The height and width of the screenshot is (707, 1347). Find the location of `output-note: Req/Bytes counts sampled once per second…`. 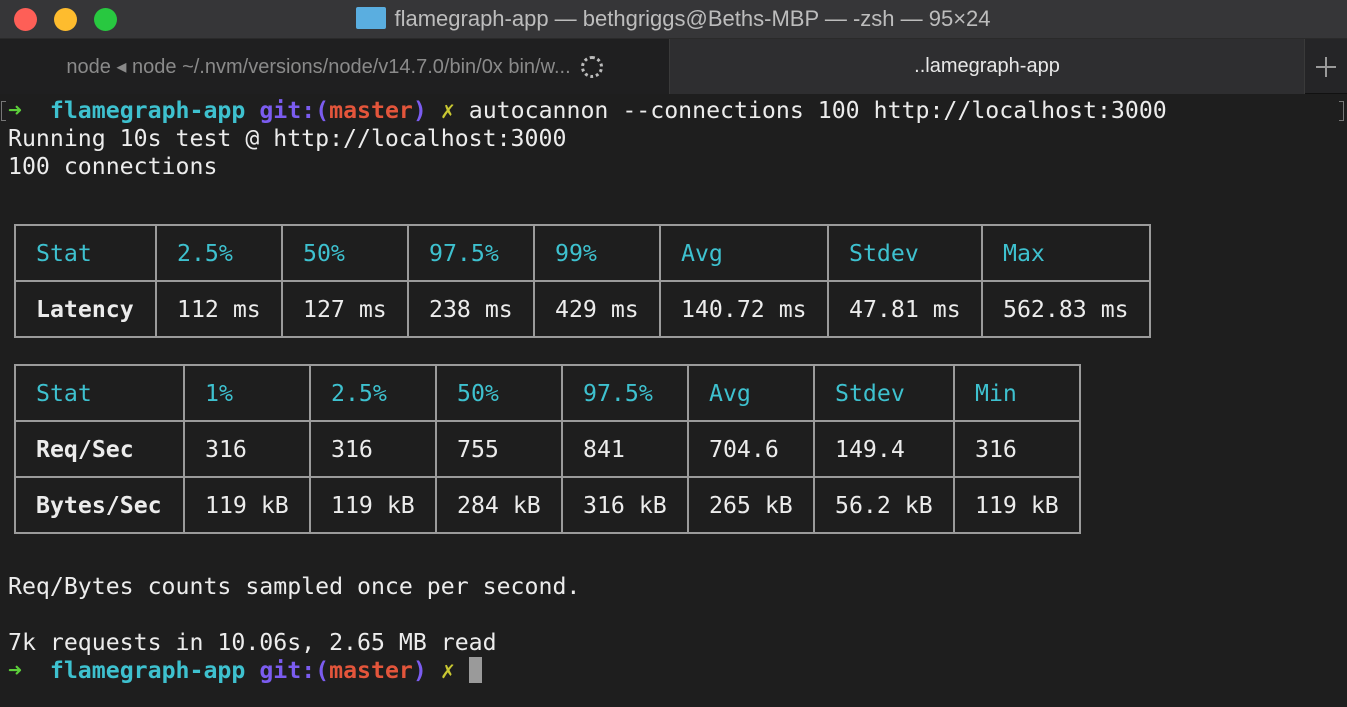

output-note: Req/Bytes counts sampled once per second… is located at coordinates (294, 586).